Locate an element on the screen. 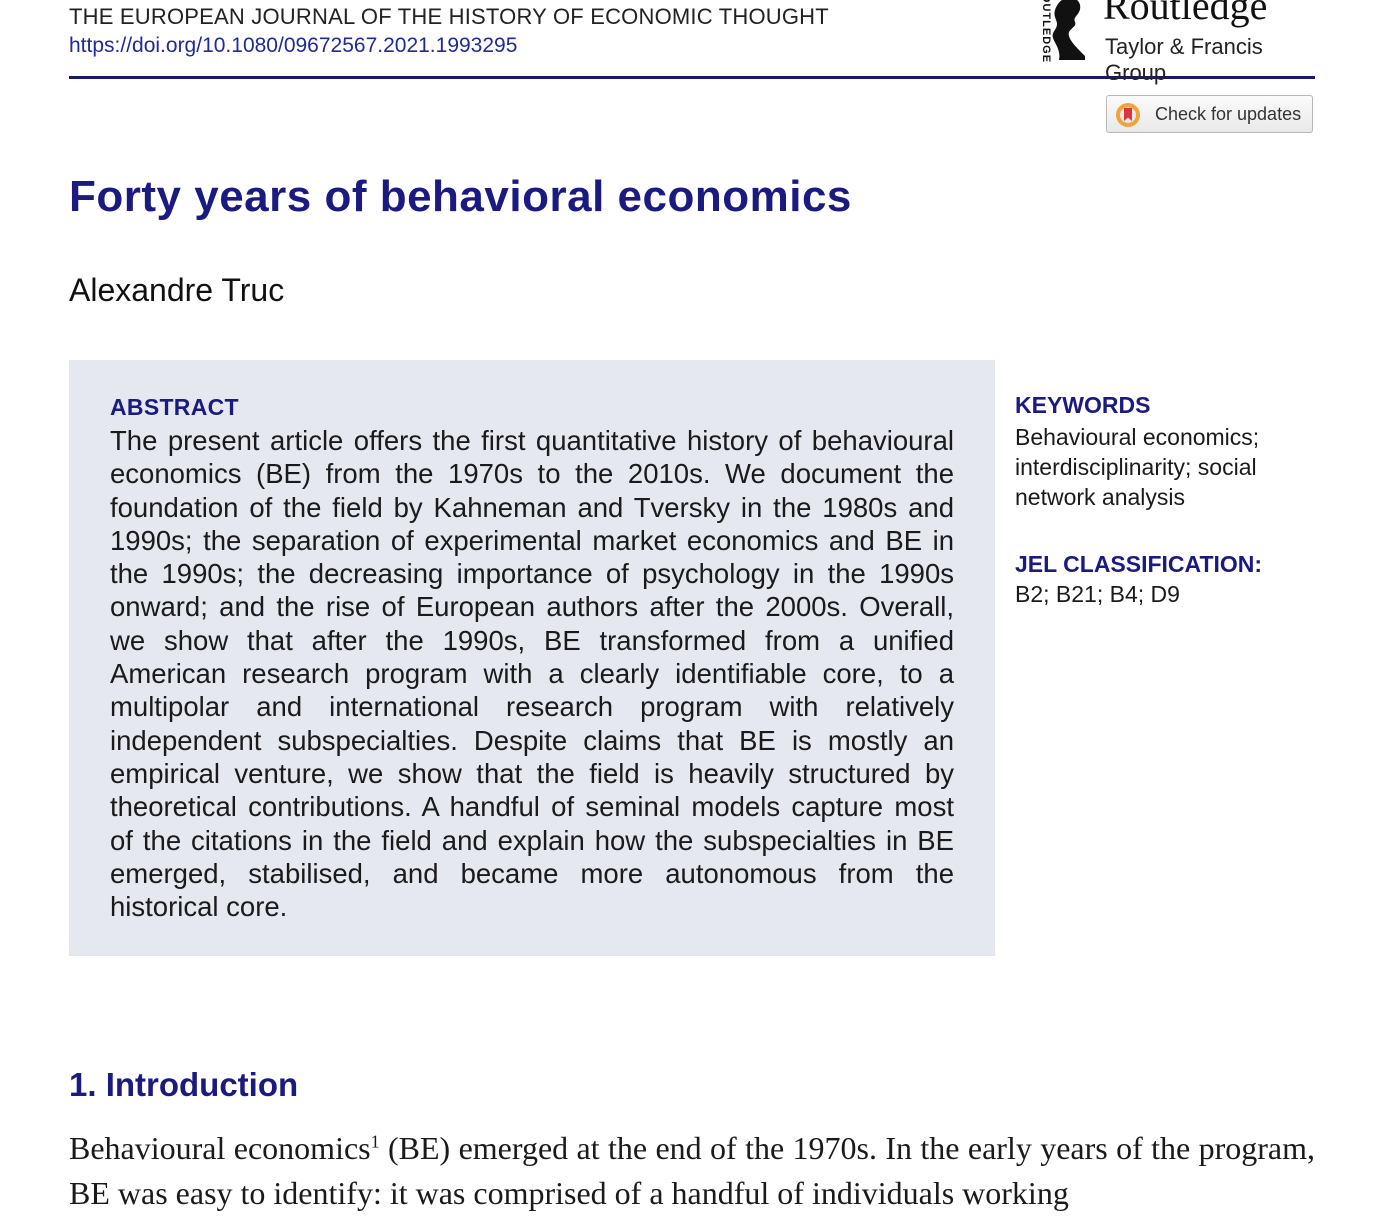 This screenshot has width=1388, height=1216. publisher-group: Taylor & Francis Group is located at coordinates (1184, 59).